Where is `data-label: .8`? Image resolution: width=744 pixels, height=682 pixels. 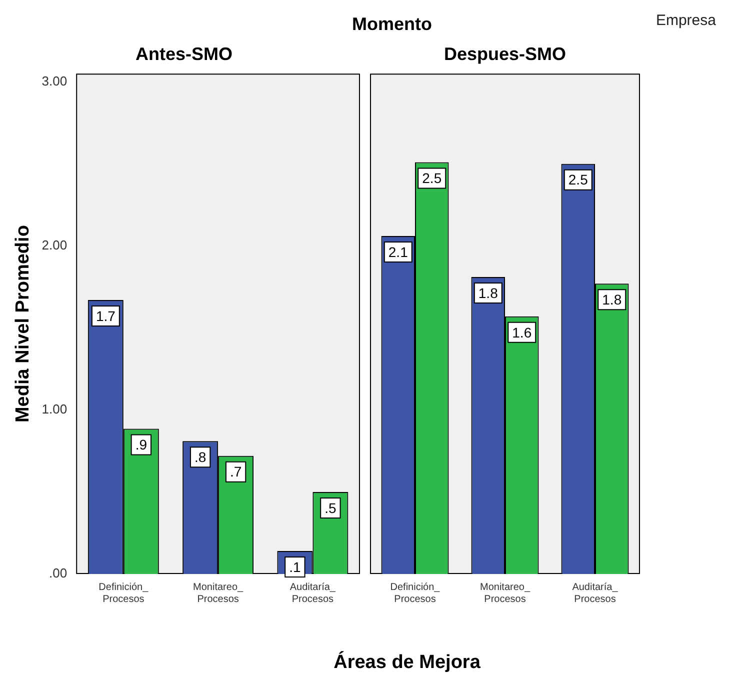
data-label: .8 is located at coordinates (200, 456).